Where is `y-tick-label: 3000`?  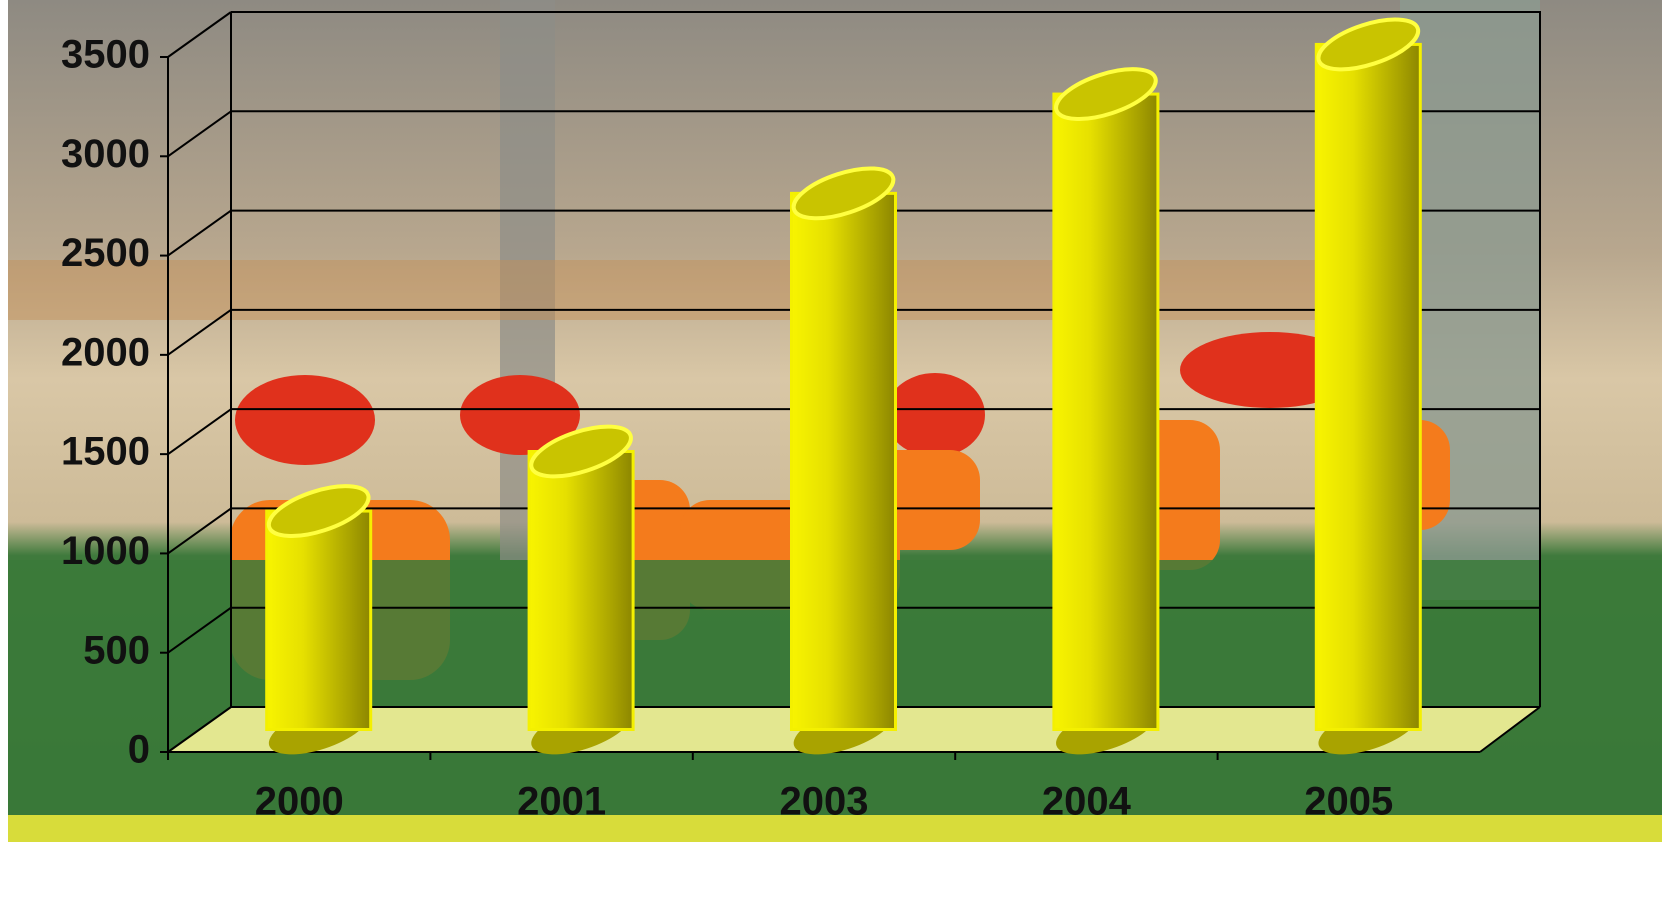
y-tick-label: 3000 is located at coordinates (105, 154).